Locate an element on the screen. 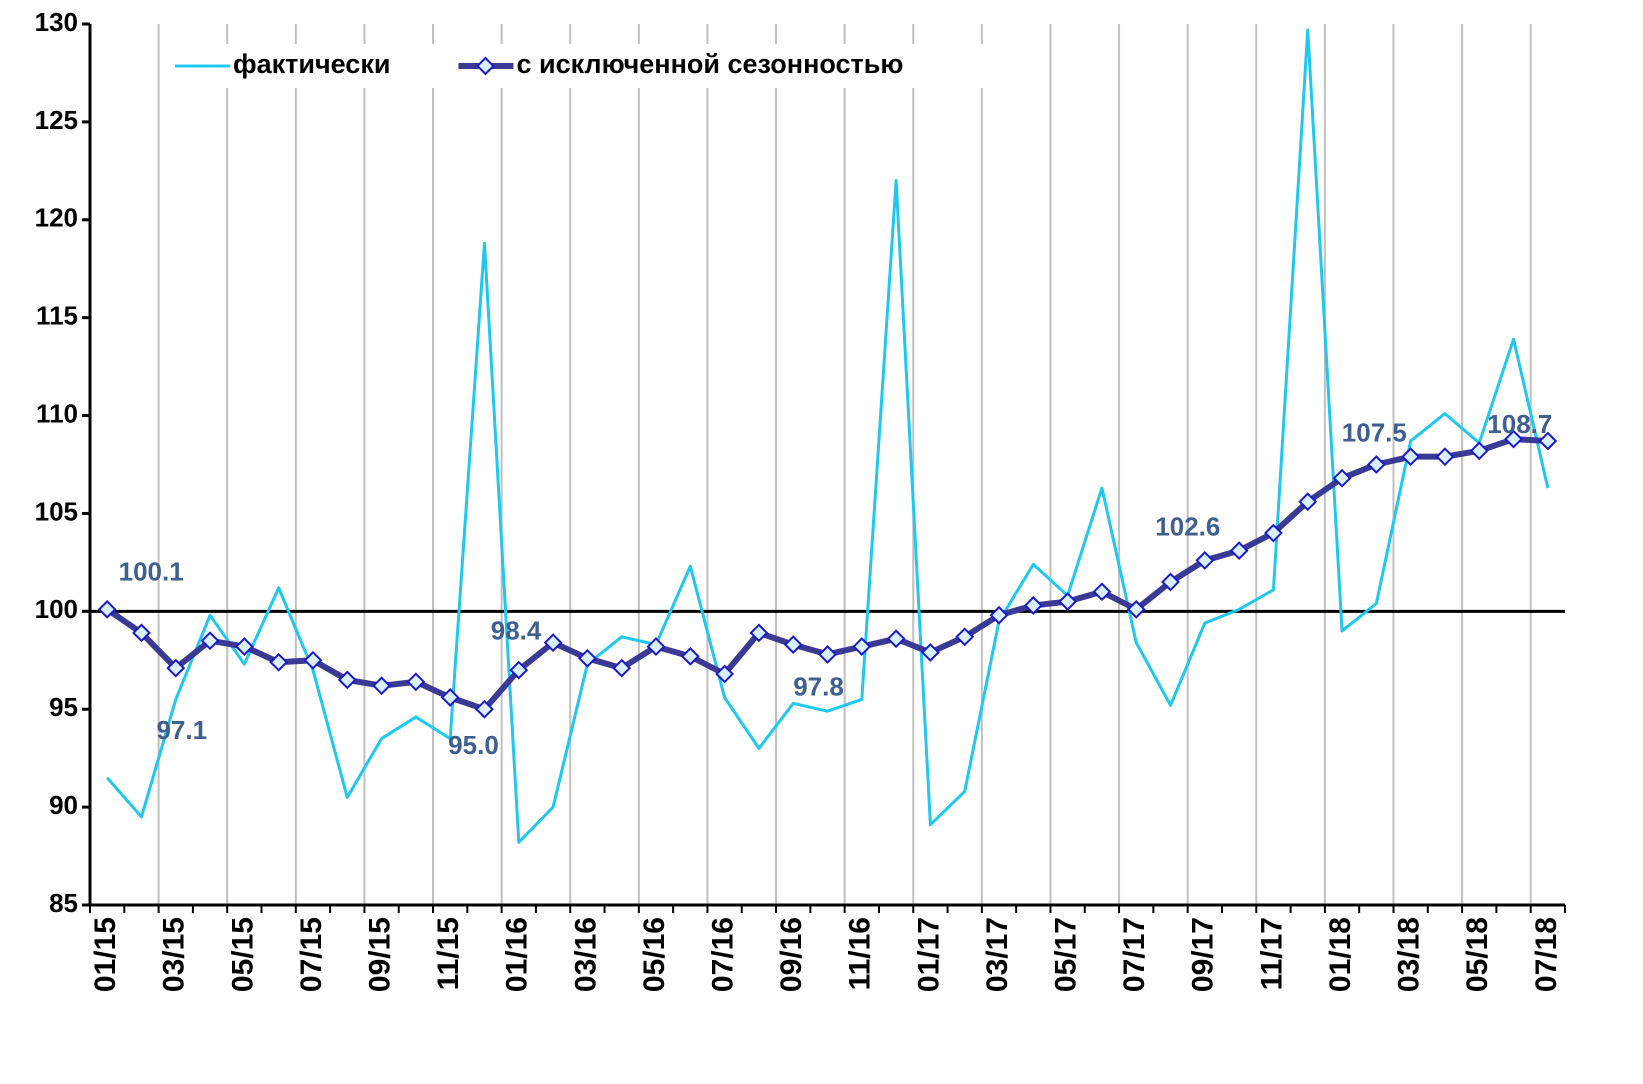 This screenshot has height=1084, width=1643. y-tick-label: 120 is located at coordinates (56, 218).